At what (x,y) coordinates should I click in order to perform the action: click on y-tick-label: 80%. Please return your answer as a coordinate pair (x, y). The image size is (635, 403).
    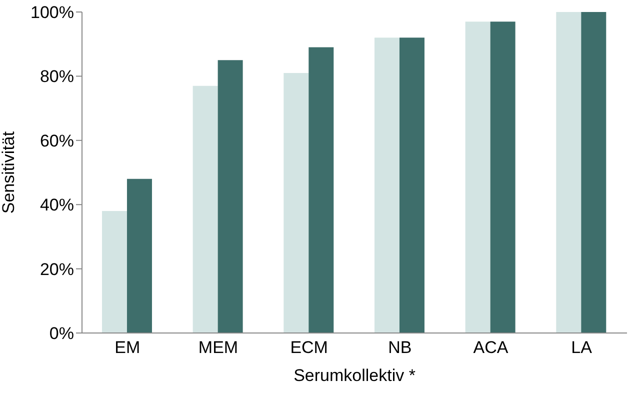
    Looking at the image, I should click on (57, 76).